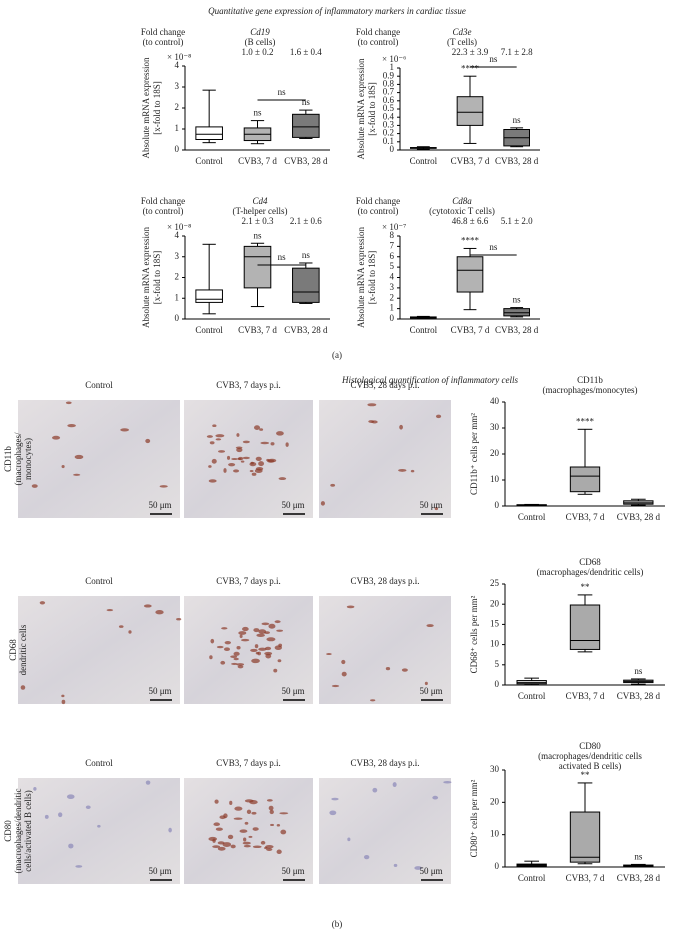 The image size is (674, 942). I want to click on y-tick-label: 20, so click(495, 603).